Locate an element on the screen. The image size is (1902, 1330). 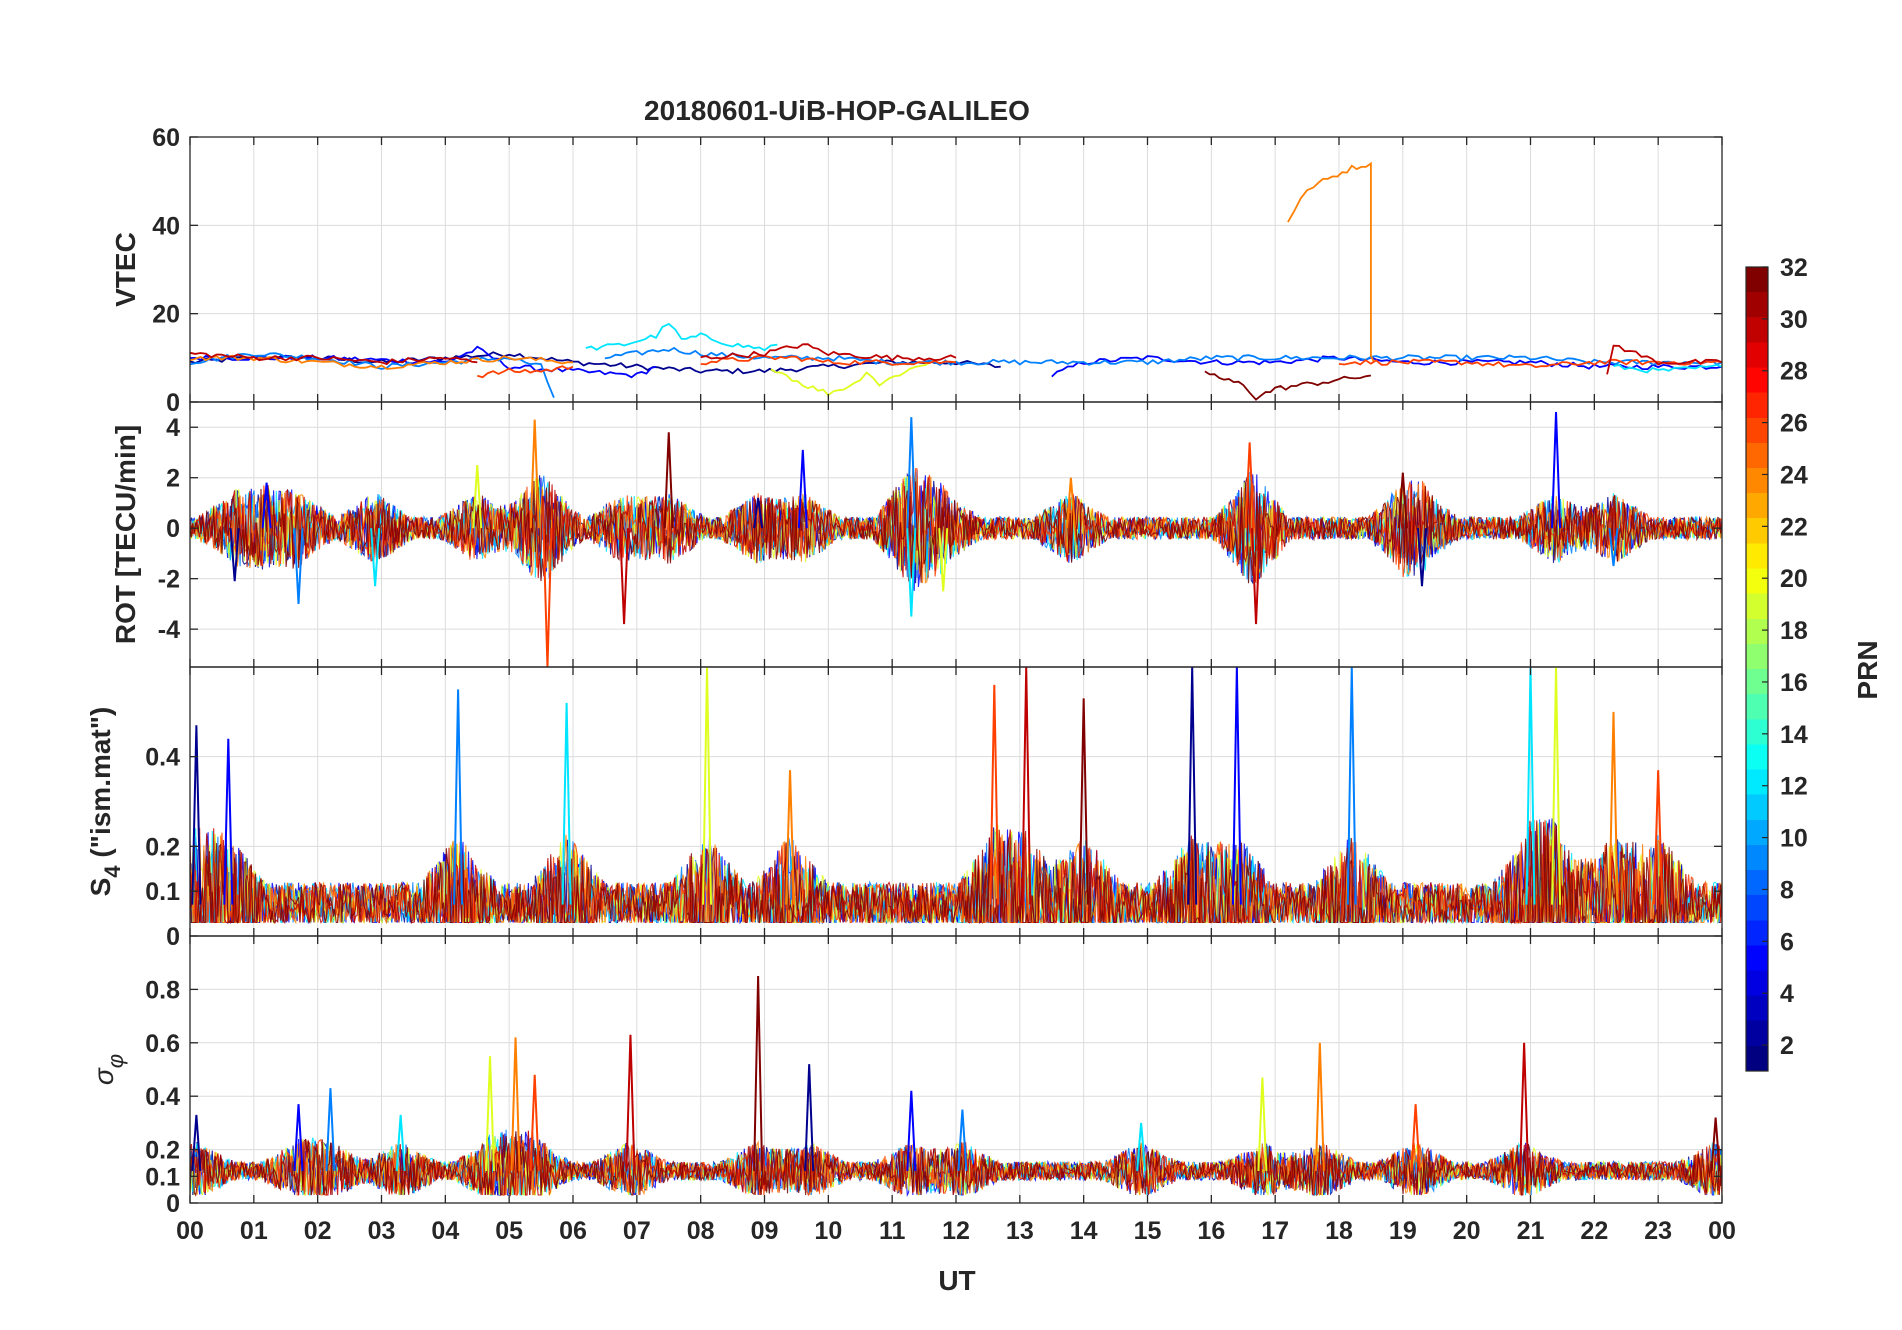
xtick-label-22: 22 is located at coordinates (1594, 1231).